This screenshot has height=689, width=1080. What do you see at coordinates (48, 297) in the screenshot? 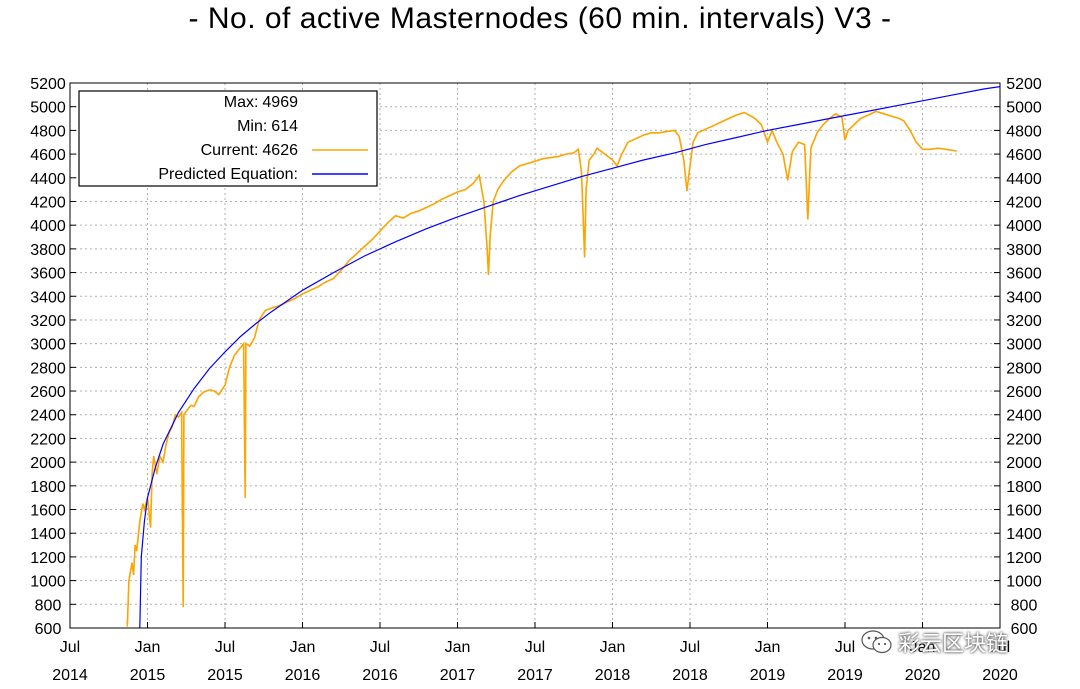
I see `y-tick-label: 3400` at bounding box center [48, 297].